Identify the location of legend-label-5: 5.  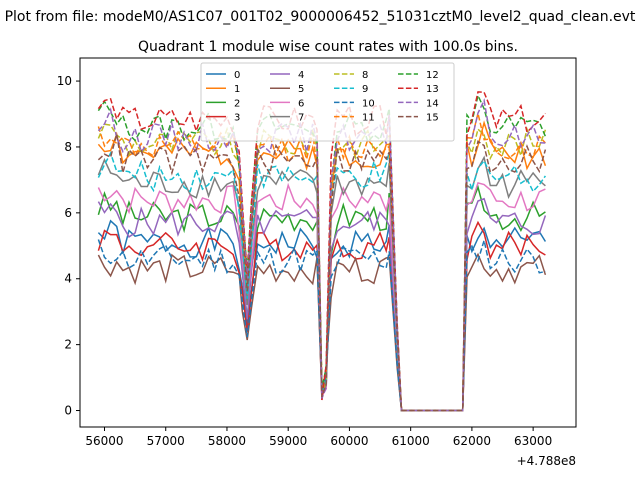
(301, 89).